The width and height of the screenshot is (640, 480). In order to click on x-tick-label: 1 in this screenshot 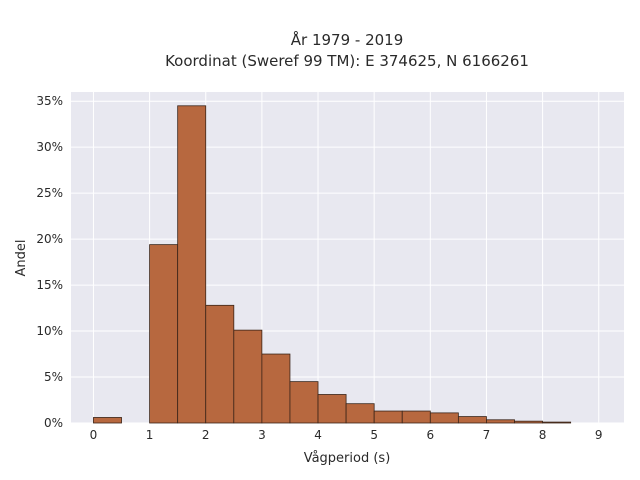, I will do `click(150, 435)`.